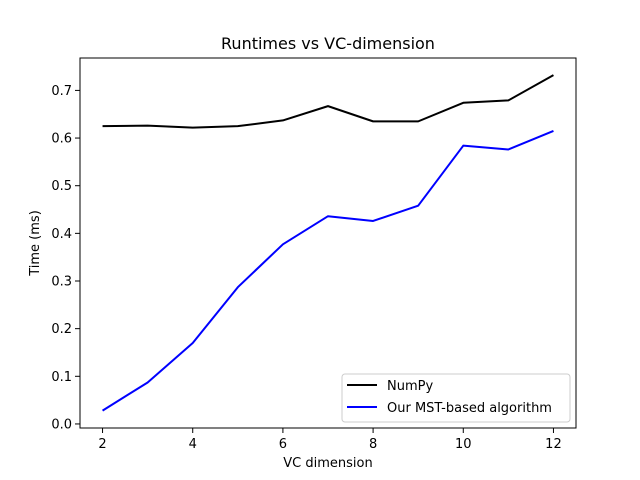  Describe the element at coordinates (61, 377) in the screenshot. I see `y-tick-label-1: 0.1` at that location.